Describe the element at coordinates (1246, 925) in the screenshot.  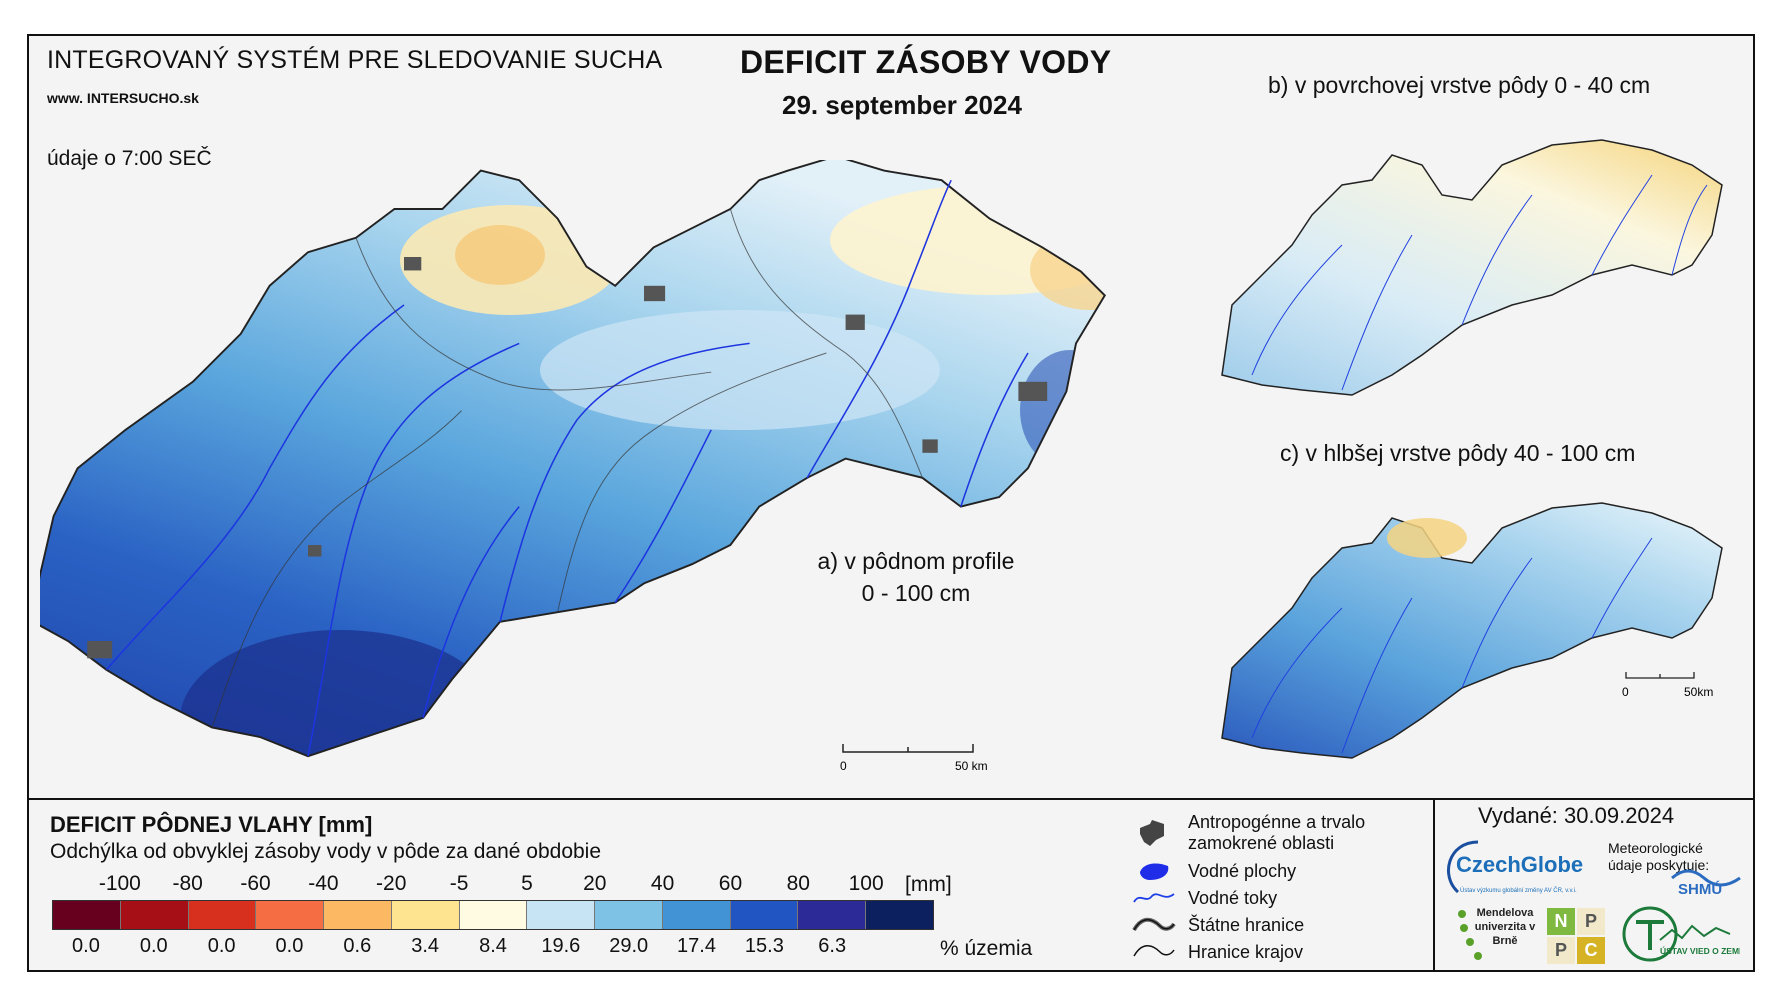
I see `legend-state-border: Štátne hranice` at that location.